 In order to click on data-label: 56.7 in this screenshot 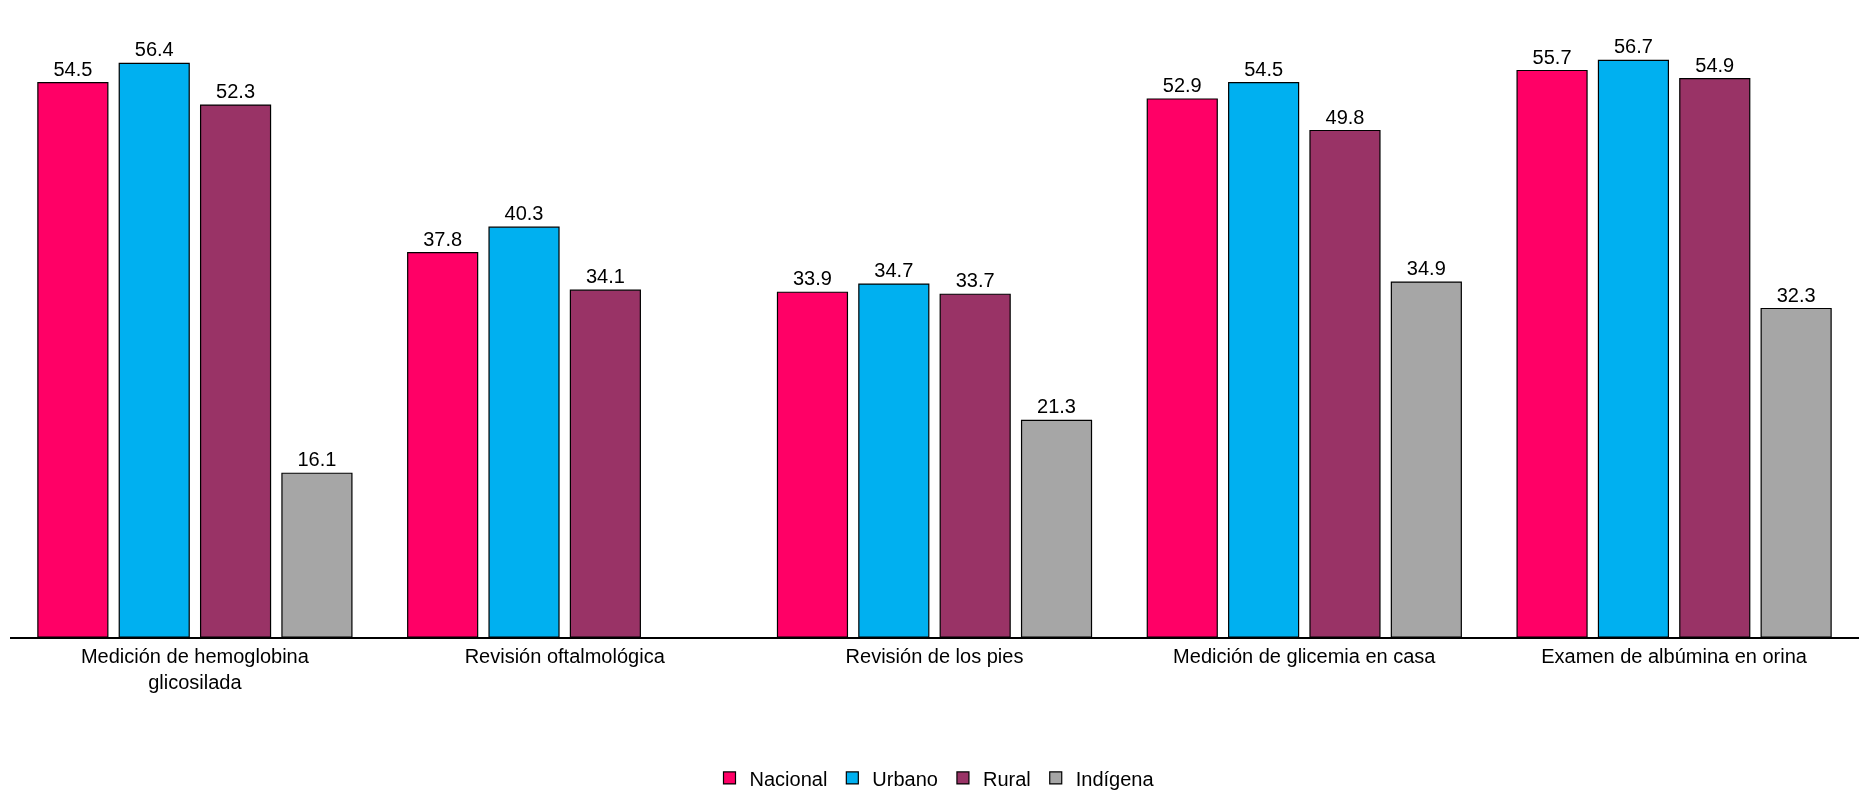, I will do `click(1633, 46)`.